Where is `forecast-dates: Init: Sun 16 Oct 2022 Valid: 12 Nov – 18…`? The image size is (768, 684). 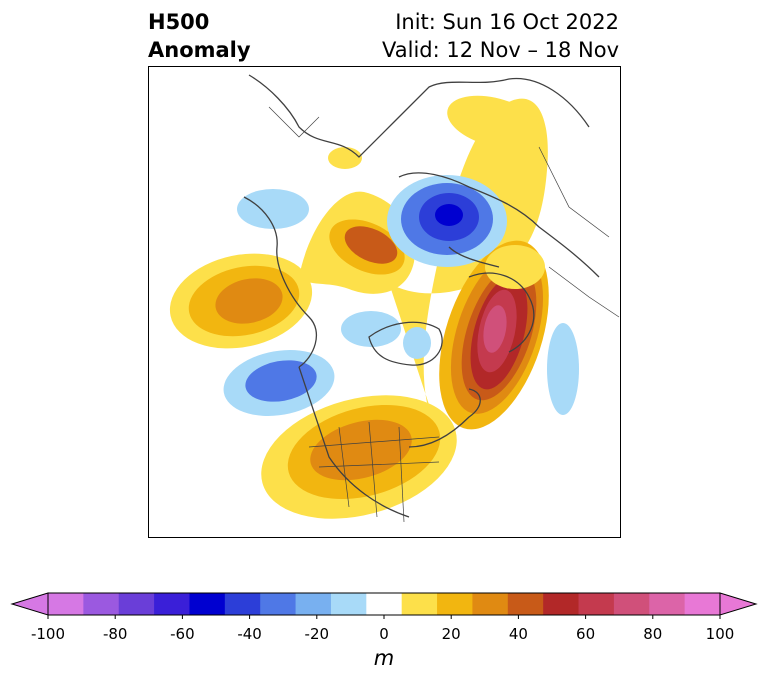 forecast-dates: Init: Sun 16 Oct 2022 Valid: 12 Nov – 18… is located at coordinates (500, 36).